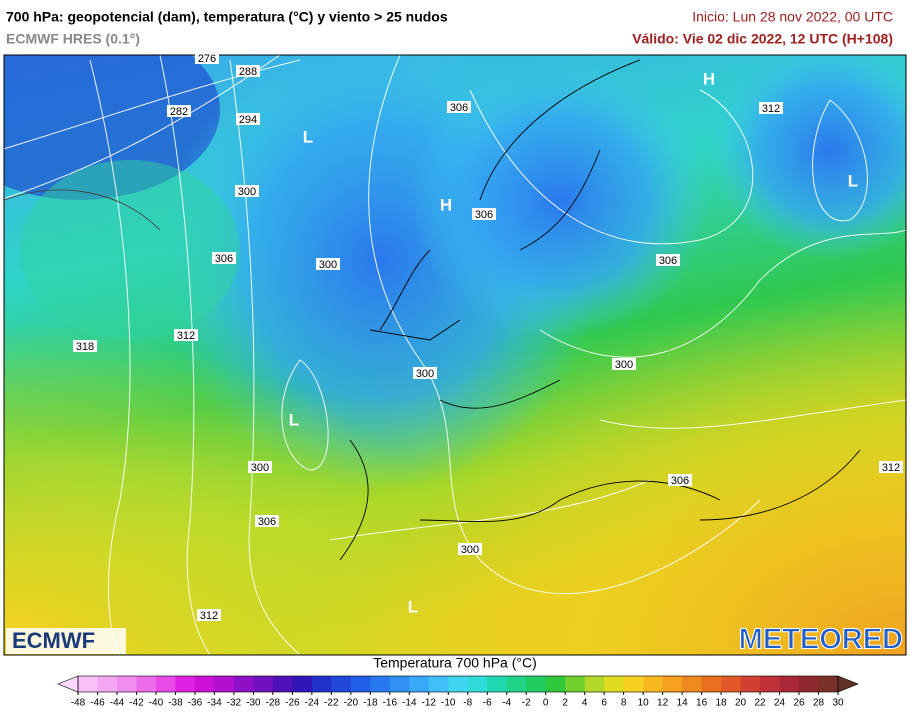  I want to click on contour-label: 294, so click(248, 120).